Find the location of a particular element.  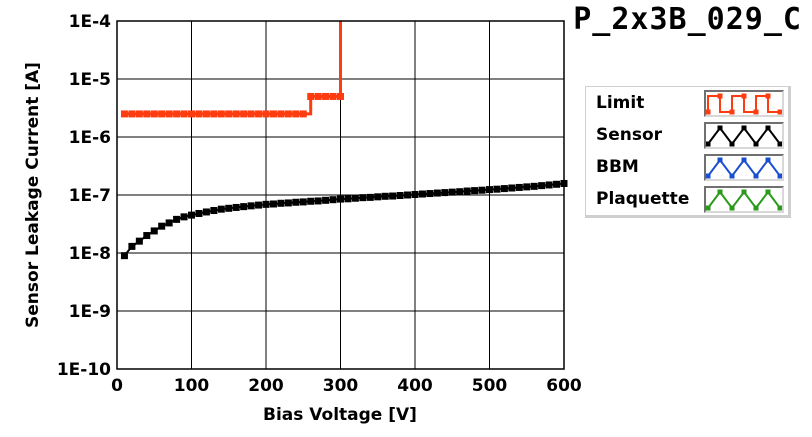

legend-item-bbm: BBM is located at coordinates (687, 168).